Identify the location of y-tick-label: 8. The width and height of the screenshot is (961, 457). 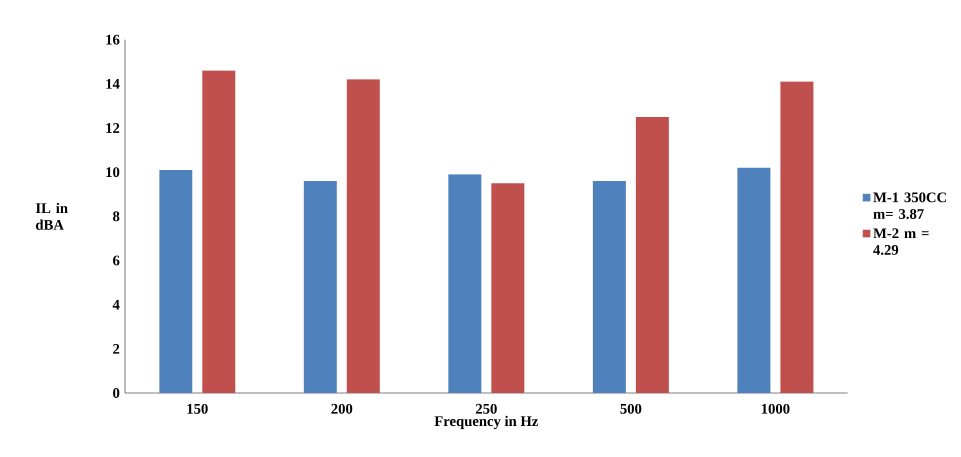
(116, 216).